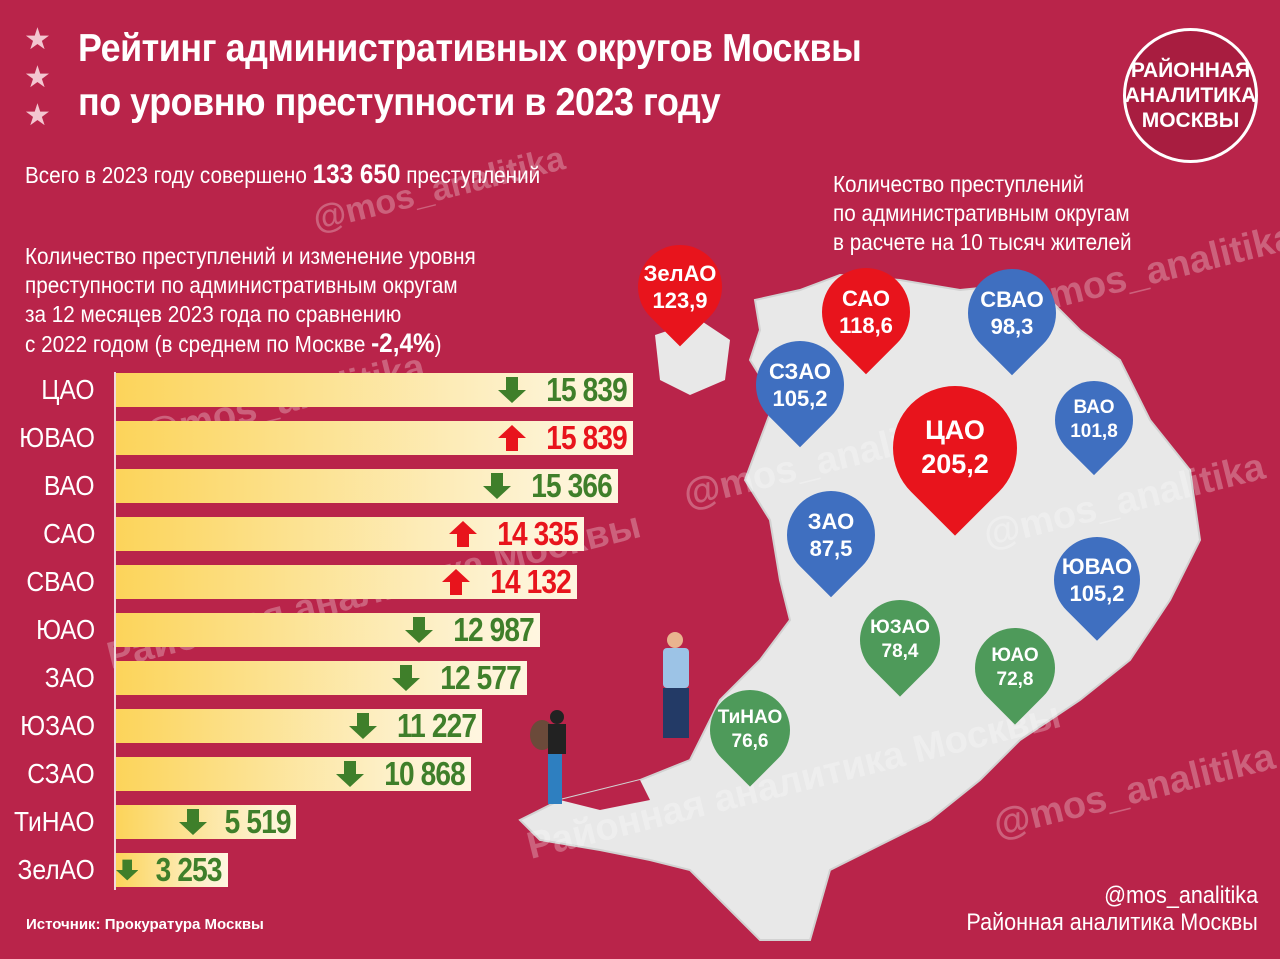 The height and width of the screenshot is (959, 1280). What do you see at coordinates (60, 581) in the screenshot?
I see `bar-category-label: СВАО` at bounding box center [60, 581].